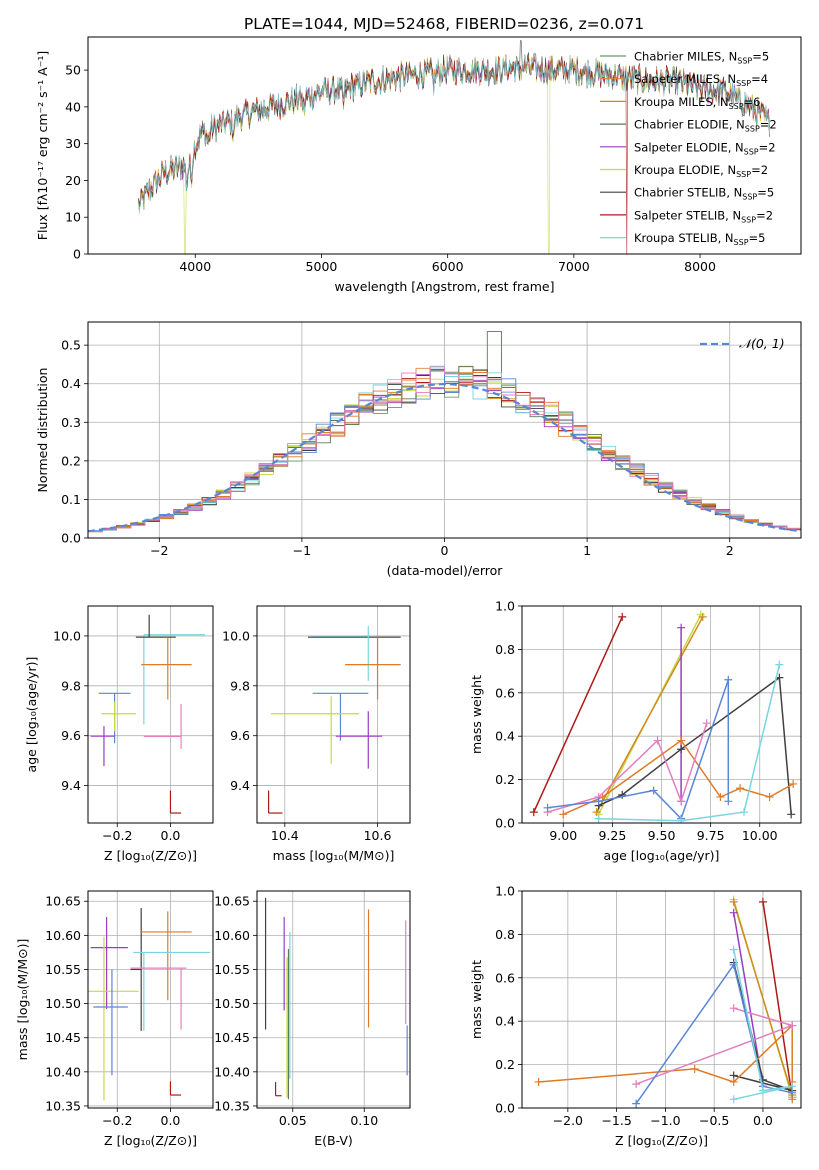 The width and height of the screenshot is (819, 1170). I want to click on y-tick-label: 9.6, so click(71, 735).